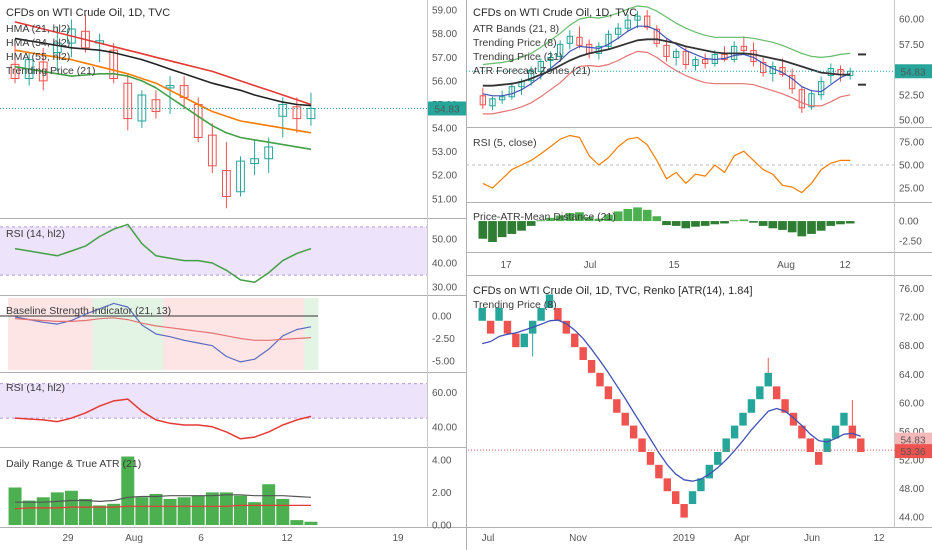 The width and height of the screenshot is (932, 550). I want to click on bsi-line, so click(163, 329).